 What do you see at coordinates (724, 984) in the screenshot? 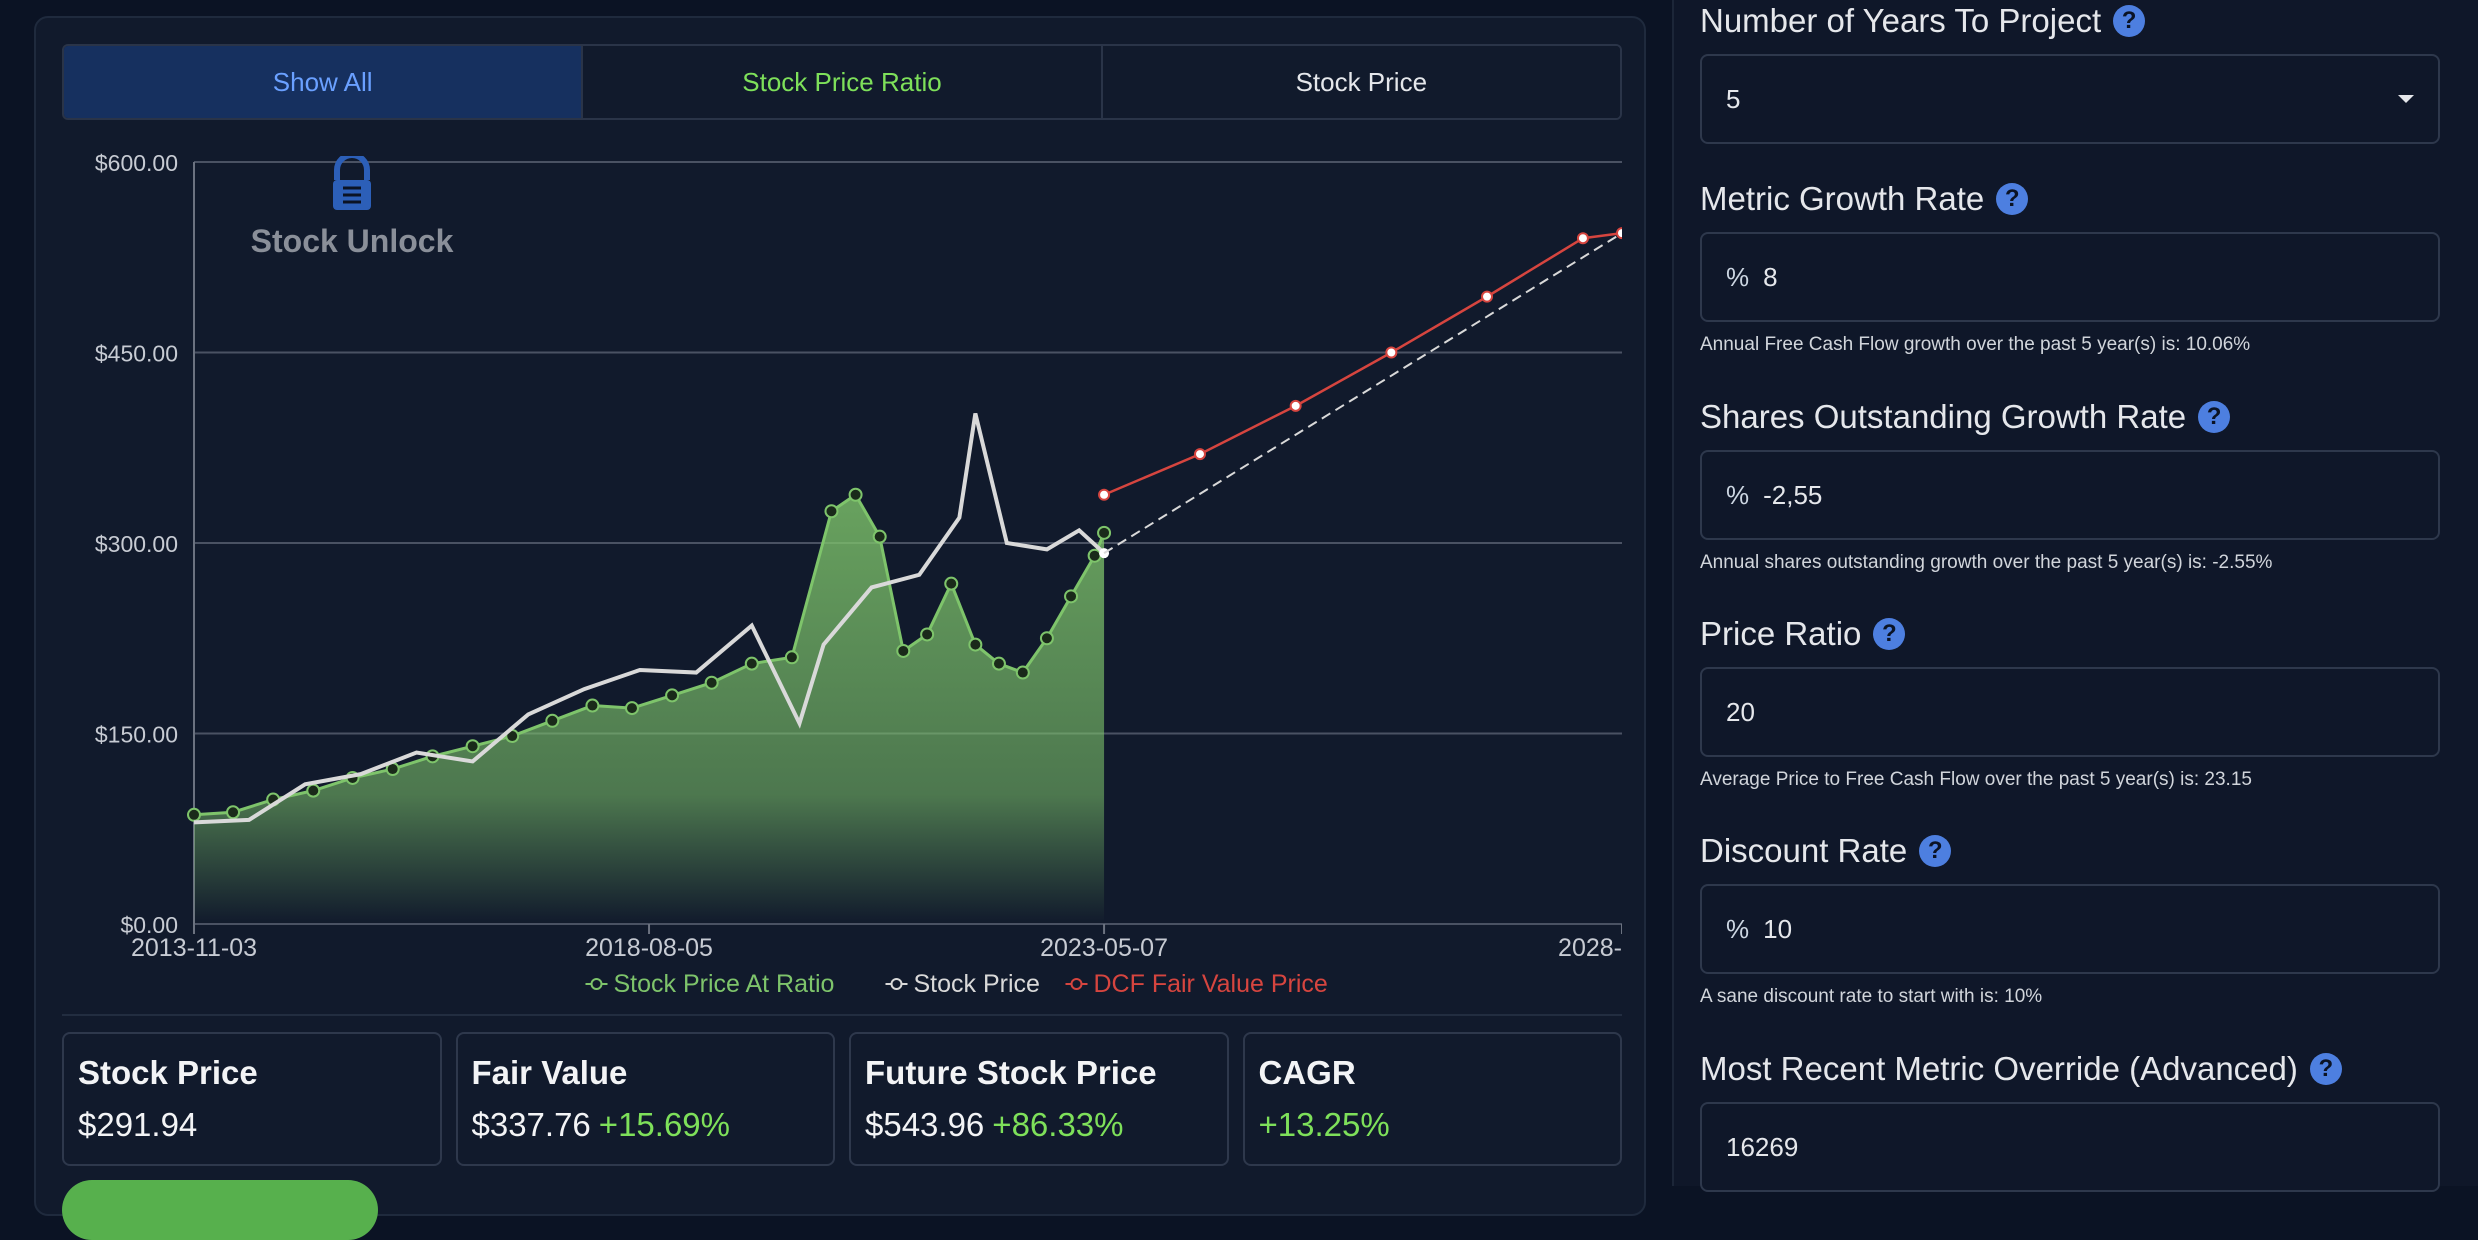
I see `legend-label: Stock Price At Ratio` at bounding box center [724, 984].